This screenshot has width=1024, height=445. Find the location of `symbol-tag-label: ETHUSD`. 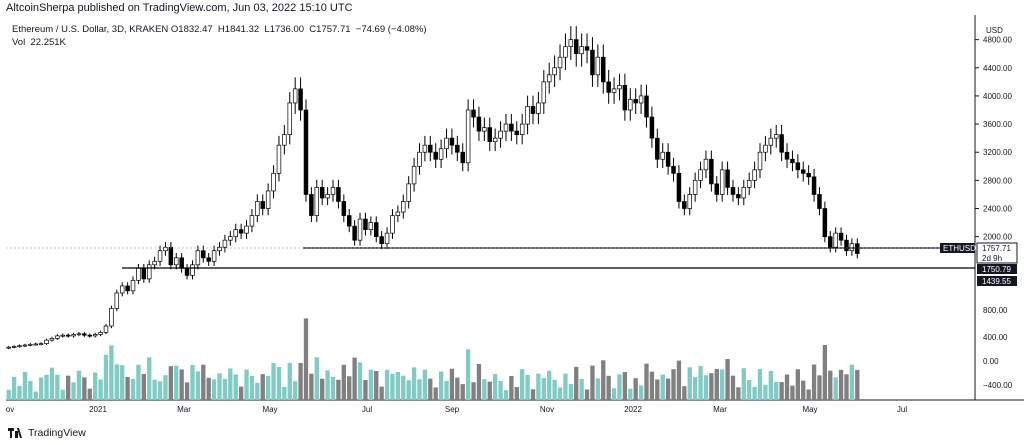

symbol-tag-label: ETHUSD is located at coordinates (959, 248).